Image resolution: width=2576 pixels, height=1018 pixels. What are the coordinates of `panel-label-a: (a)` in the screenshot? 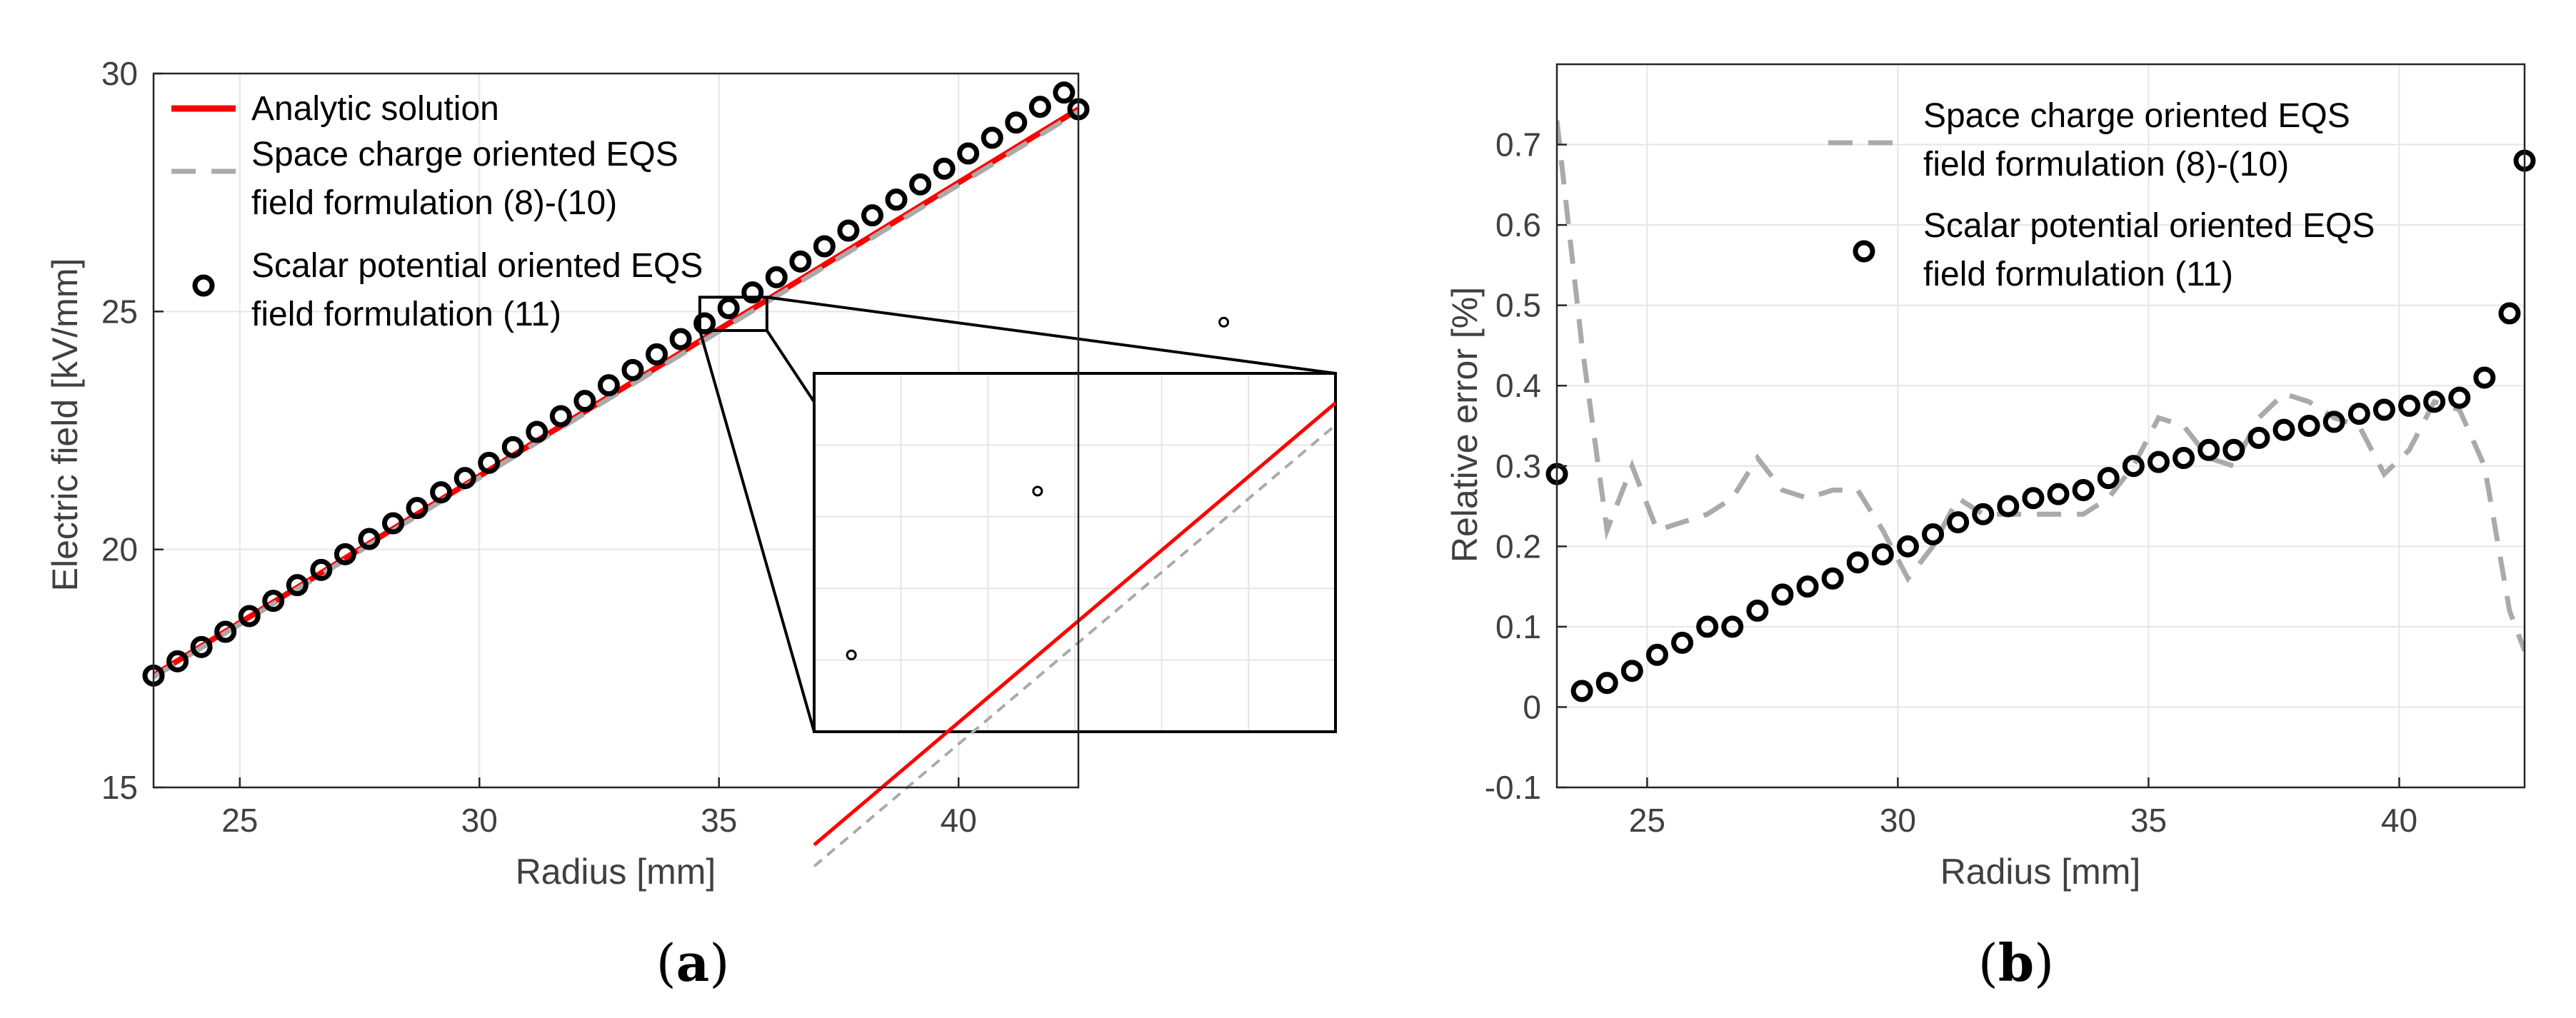 It's located at (693, 962).